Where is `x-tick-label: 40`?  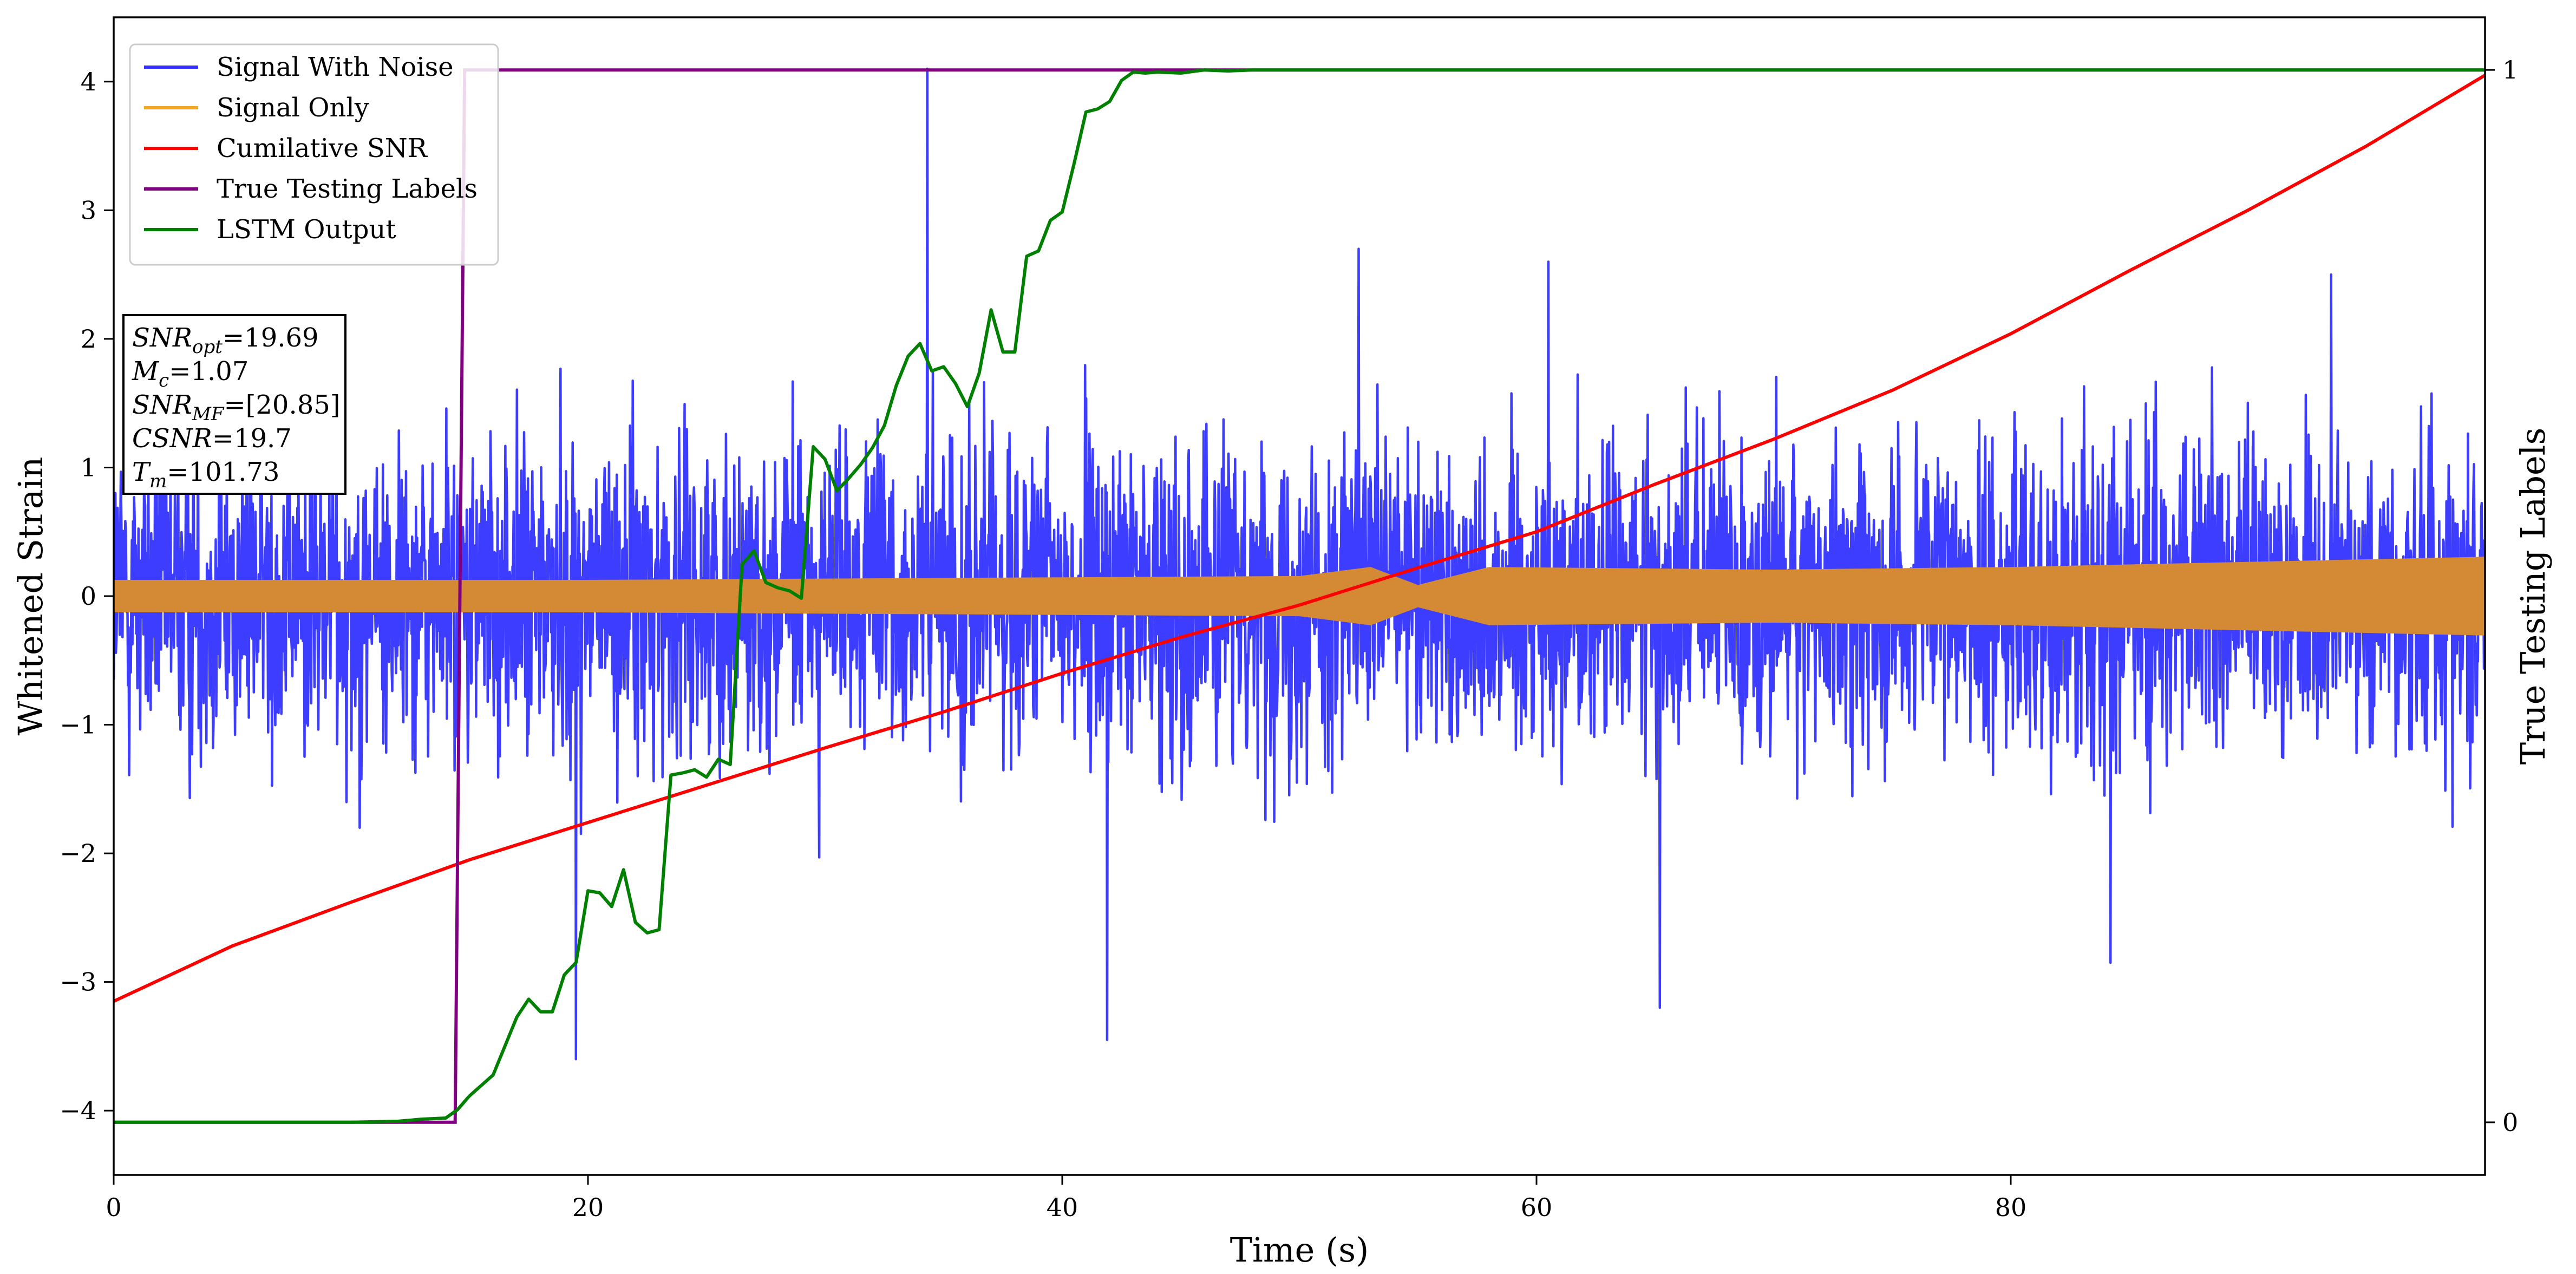 x-tick-label: 40 is located at coordinates (1062, 1207).